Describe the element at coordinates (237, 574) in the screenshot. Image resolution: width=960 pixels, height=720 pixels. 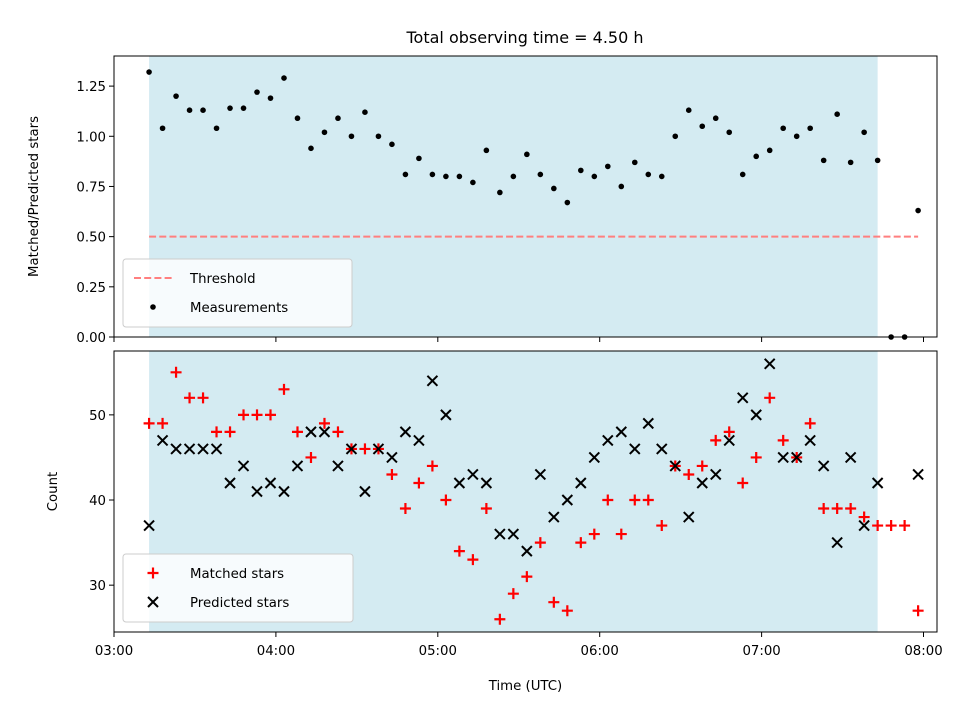
I see `legend-label: Matched stars` at that location.